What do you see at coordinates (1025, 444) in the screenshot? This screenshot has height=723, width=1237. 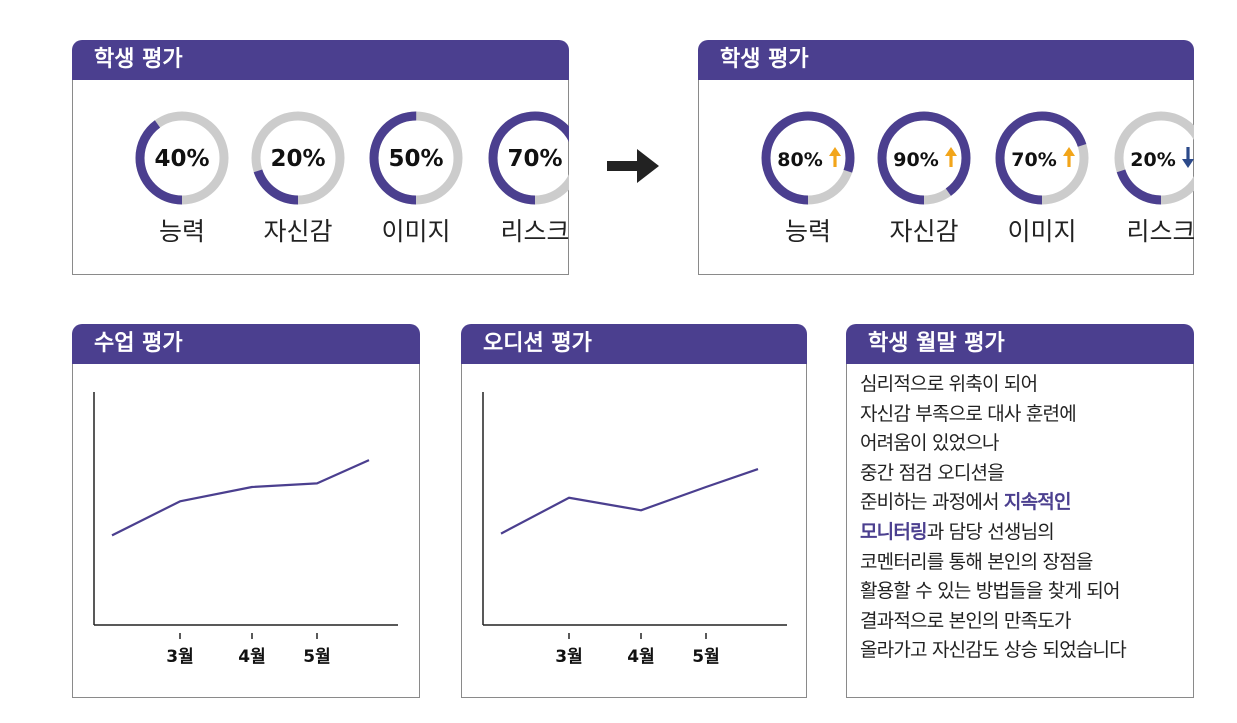 I see `summary-line: 어려움이 있었으나` at bounding box center [1025, 444].